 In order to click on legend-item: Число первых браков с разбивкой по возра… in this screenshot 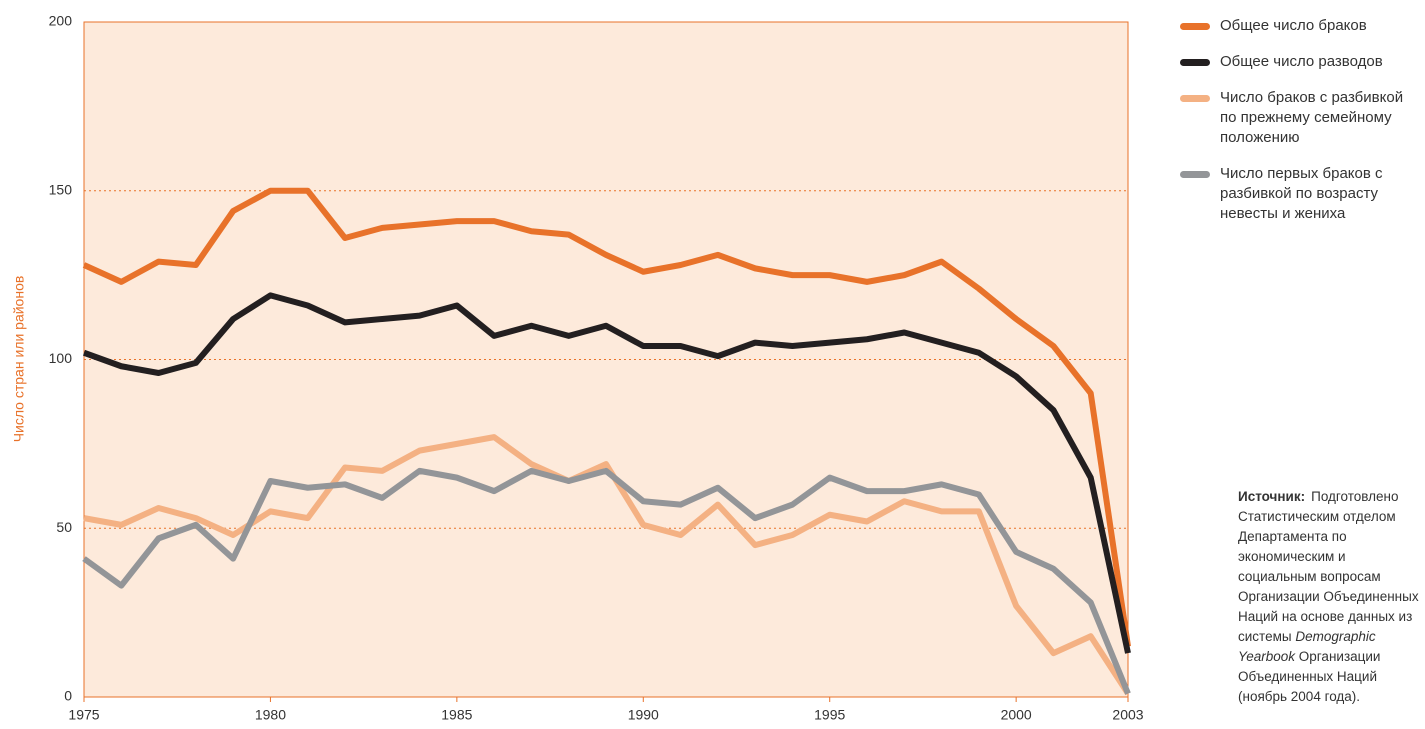, I will do `click(1300, 194)`.